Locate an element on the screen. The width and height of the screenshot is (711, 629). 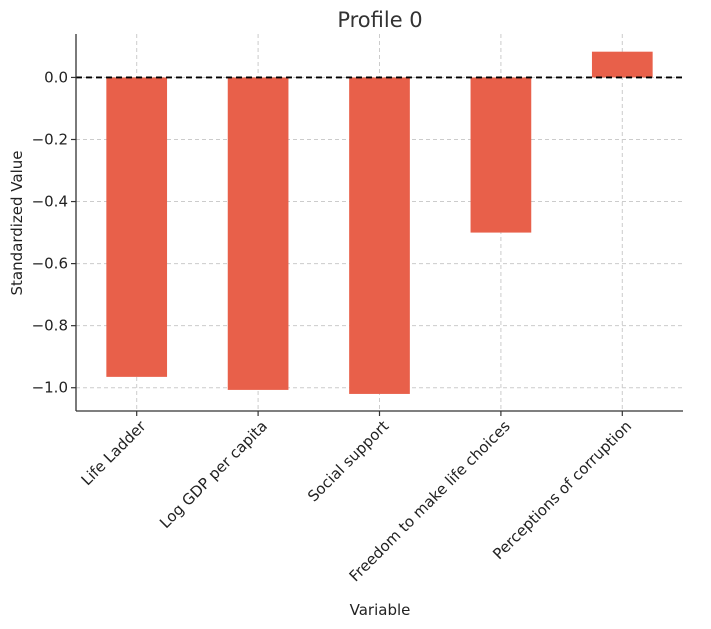
bar-perceptions-of-corruption is located at coordinates (622, 64).